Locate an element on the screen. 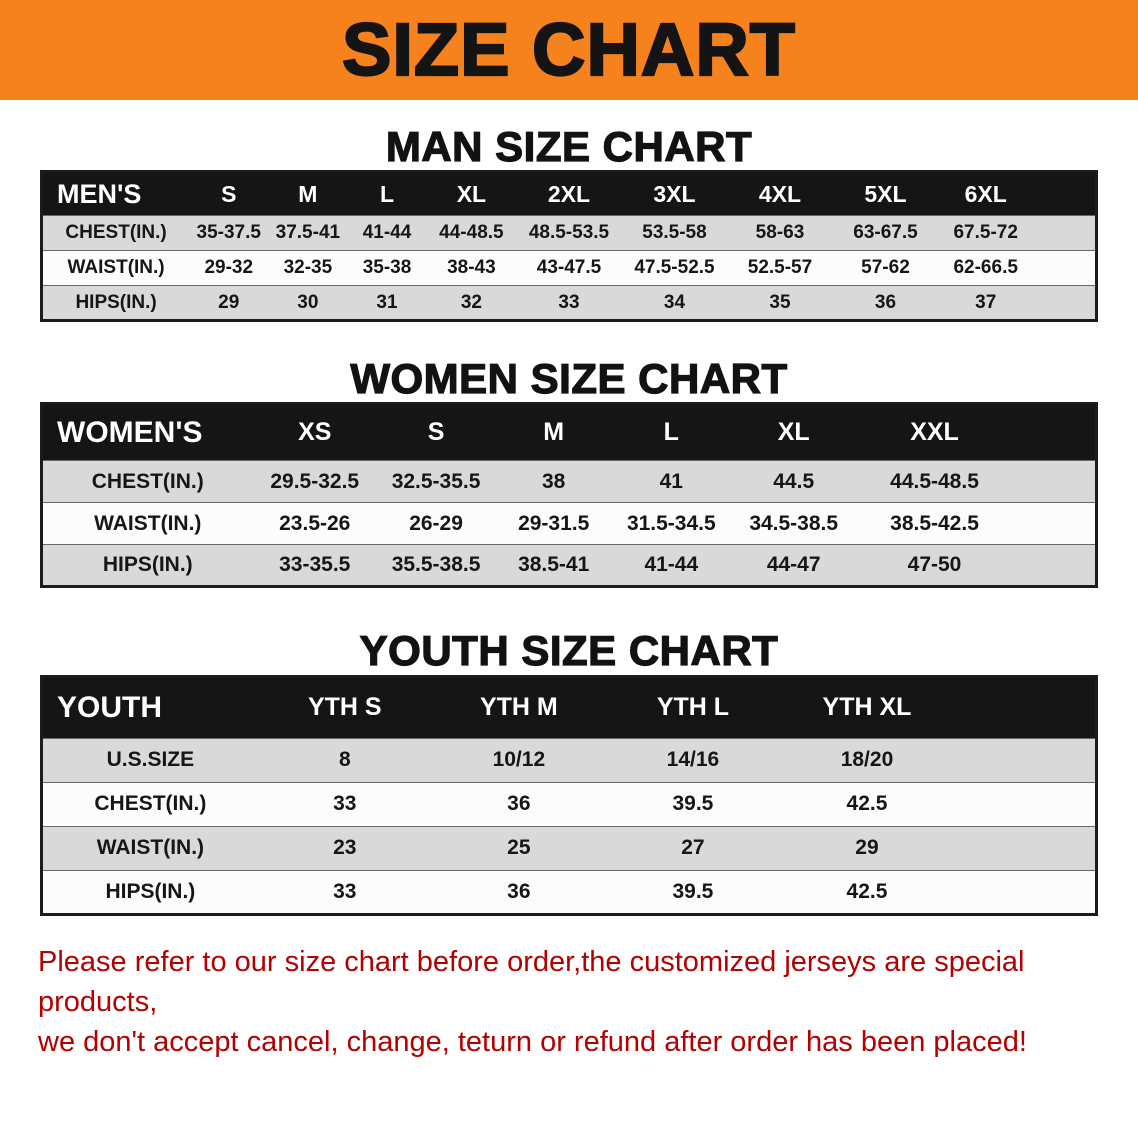 Image resolution: width=1138 pixels, height=1132 pixels. size-value: 31 is located at coordinates (387, 303).